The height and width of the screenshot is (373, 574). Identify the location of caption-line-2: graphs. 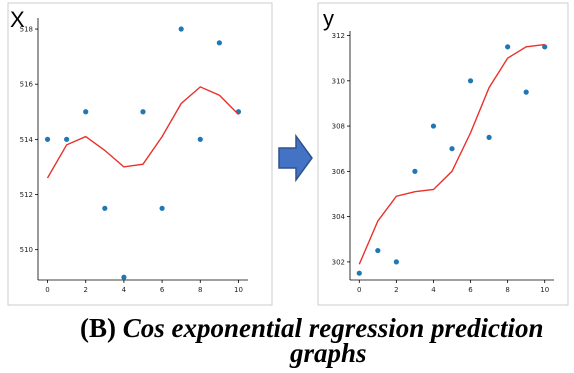
(328, 353).